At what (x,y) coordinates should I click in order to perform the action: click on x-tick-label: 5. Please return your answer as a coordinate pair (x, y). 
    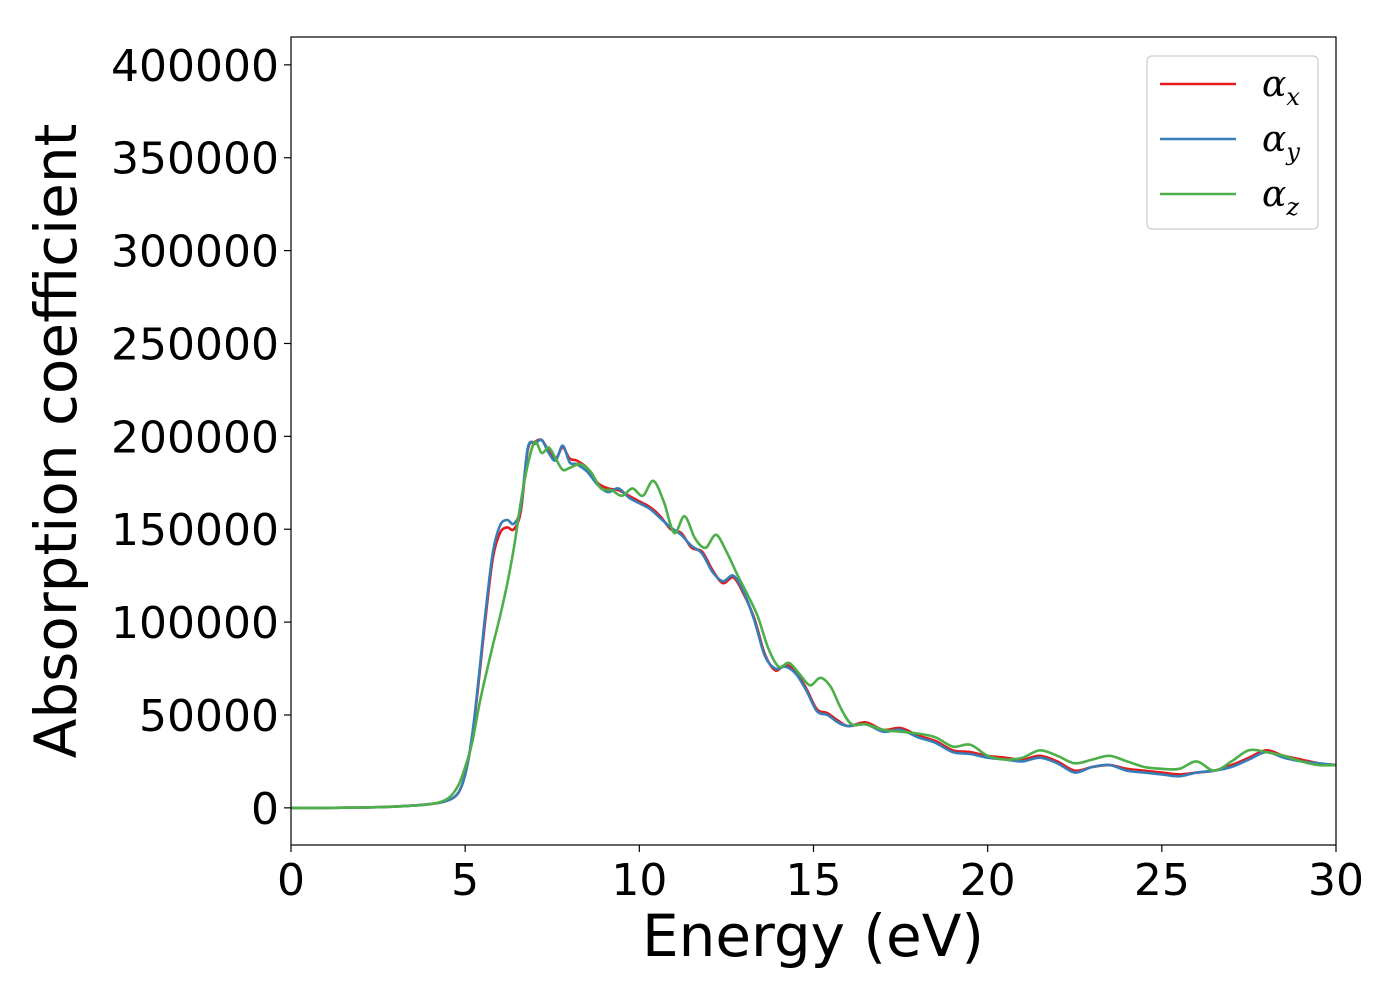
    Looking at the image, I should click on (465, 880).